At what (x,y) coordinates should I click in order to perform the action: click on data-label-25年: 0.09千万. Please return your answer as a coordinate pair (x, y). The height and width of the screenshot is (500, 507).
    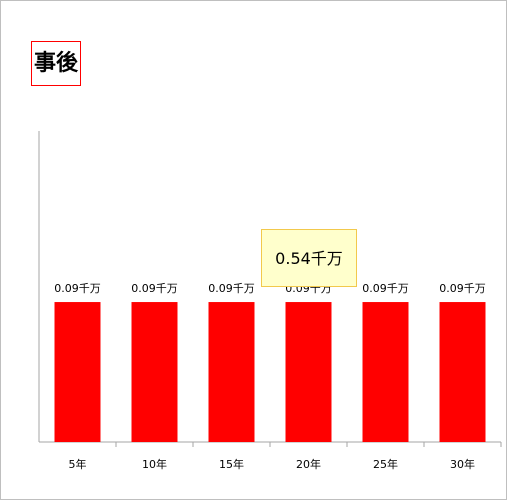
    Looking at the image, I should click on (385, 288).